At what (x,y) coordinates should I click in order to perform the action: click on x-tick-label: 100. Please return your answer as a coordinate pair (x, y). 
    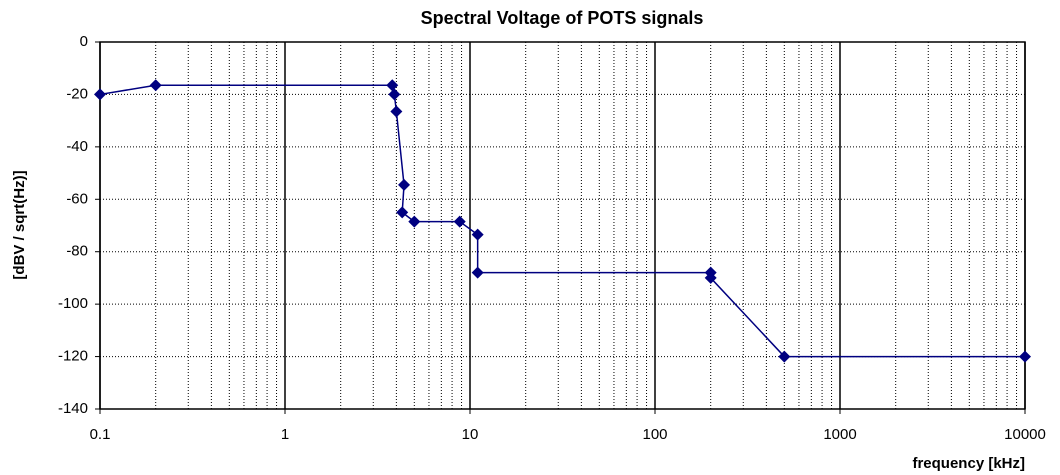
    Looking at the image, I should click on (654, 434).